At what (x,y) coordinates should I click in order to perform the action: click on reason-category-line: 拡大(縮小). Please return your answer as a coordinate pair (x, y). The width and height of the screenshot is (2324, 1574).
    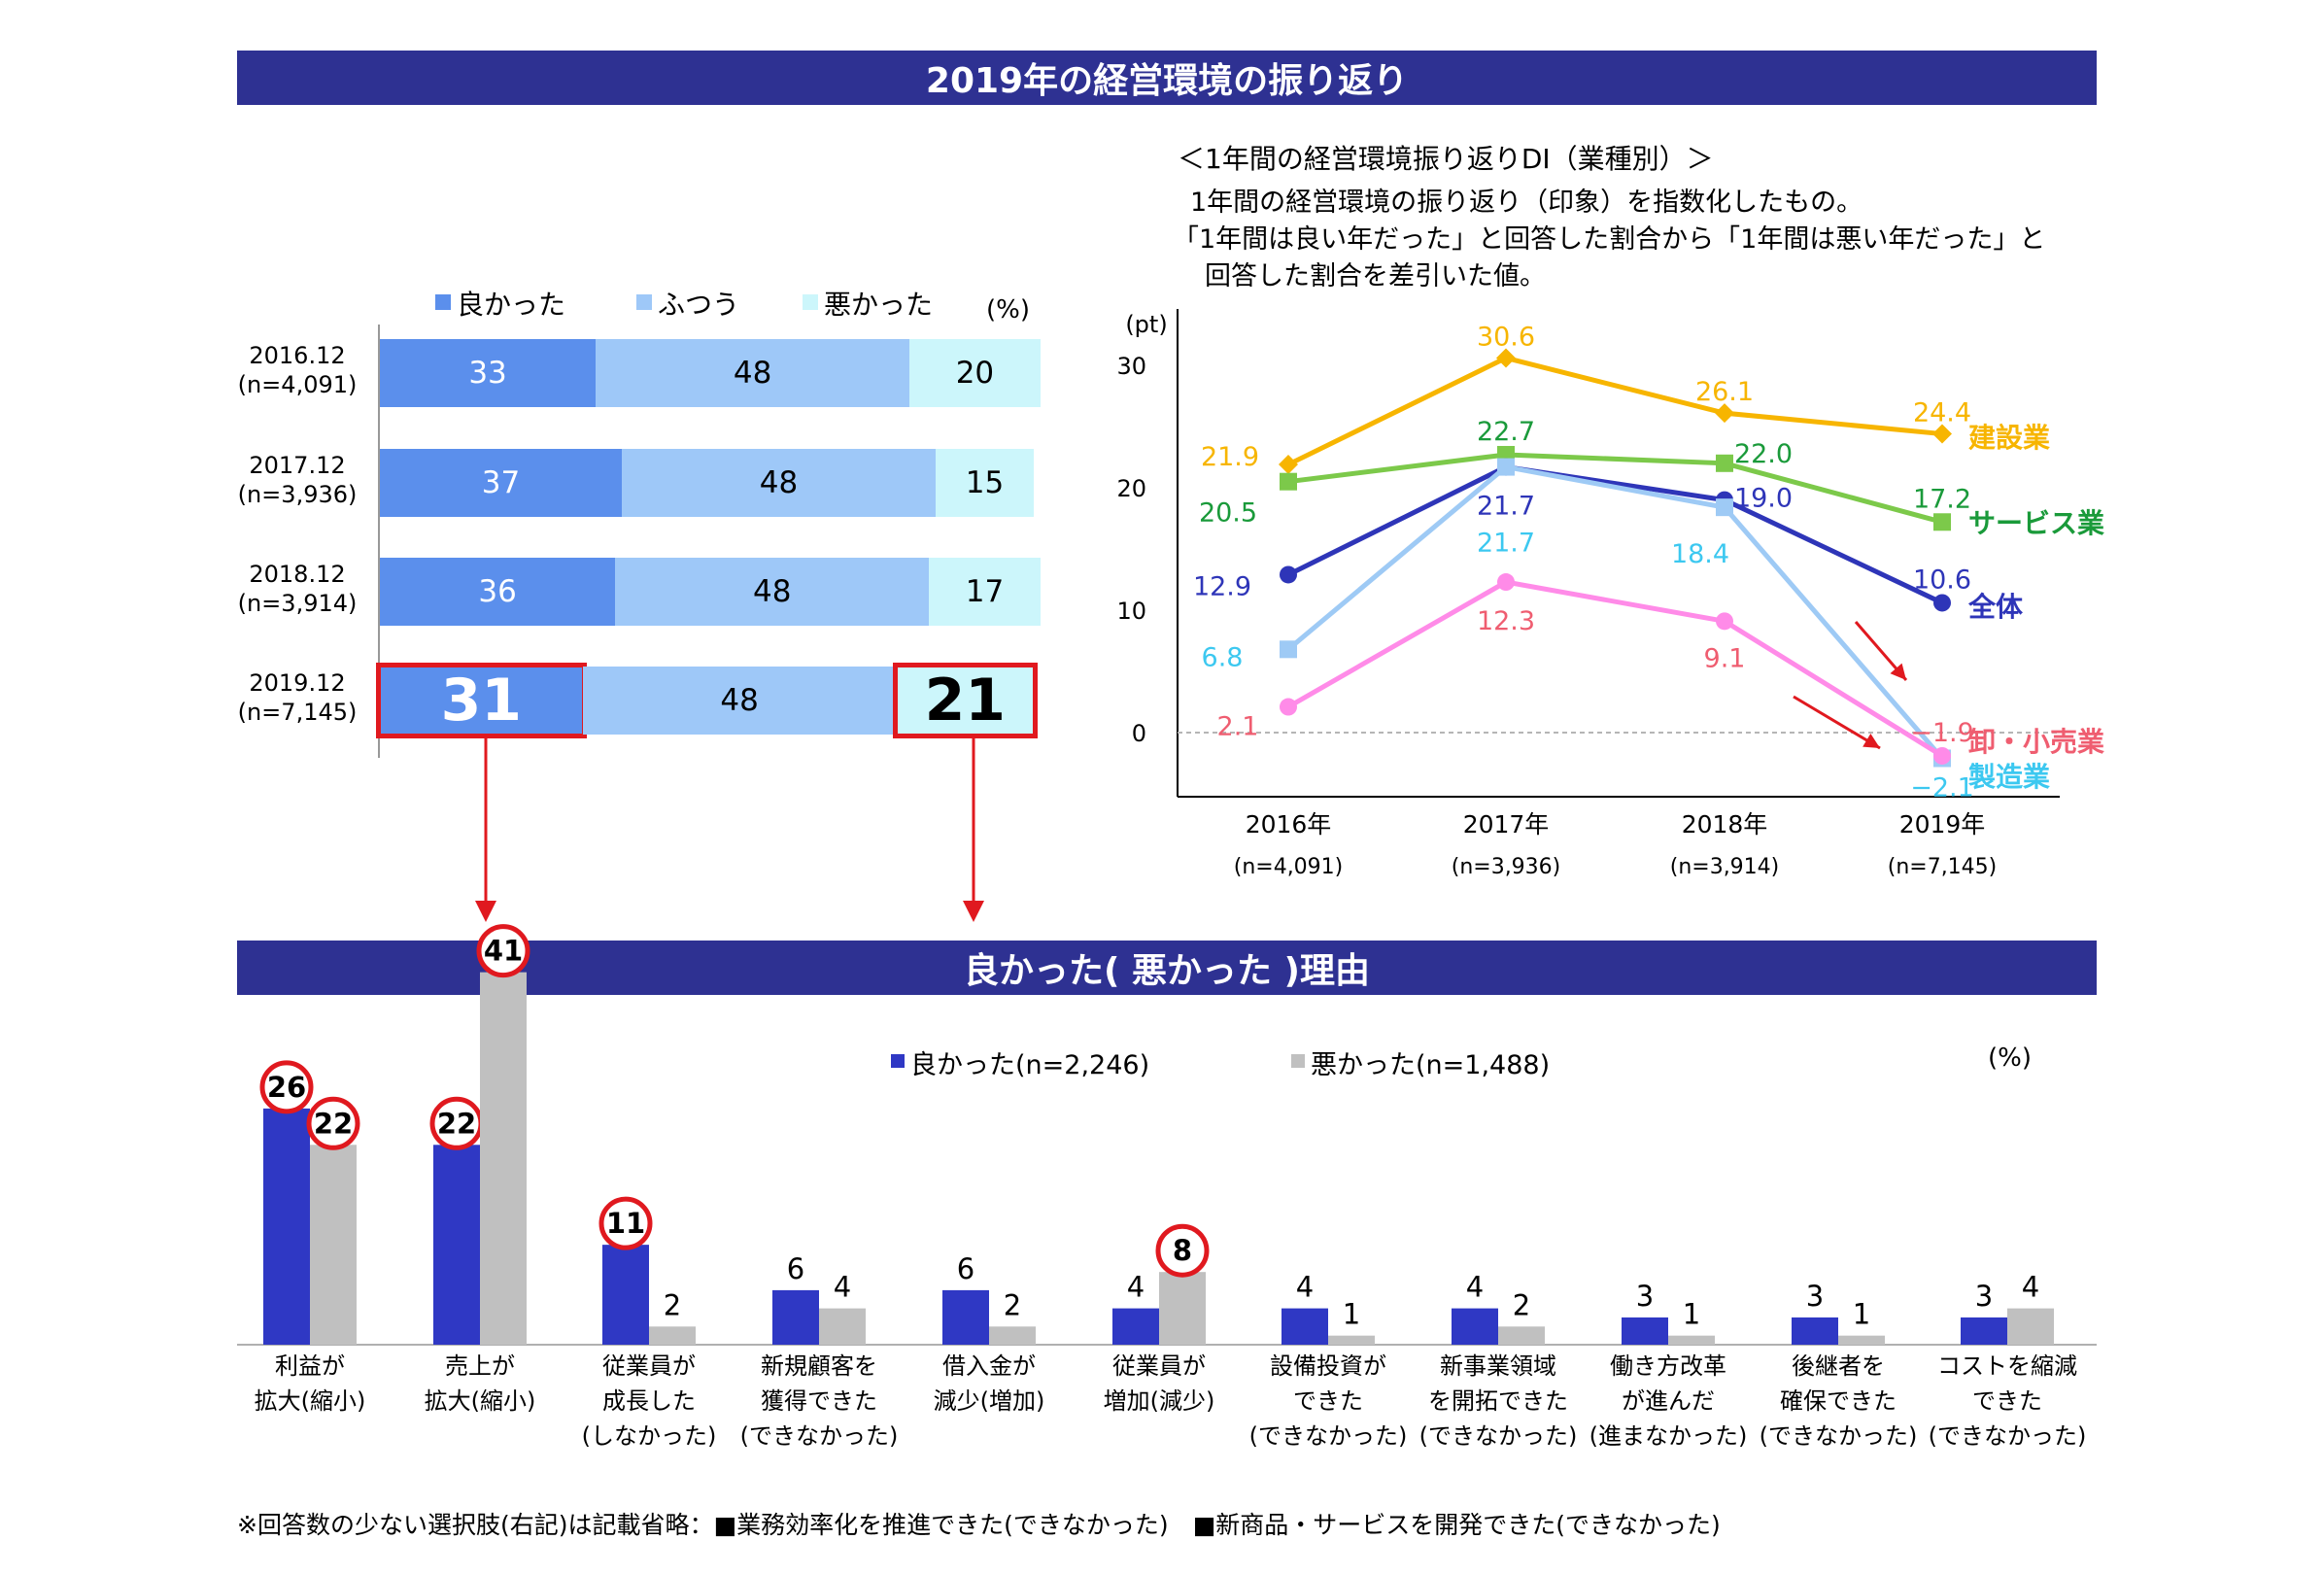
    Looking at the image, I should click on (480, 1401).